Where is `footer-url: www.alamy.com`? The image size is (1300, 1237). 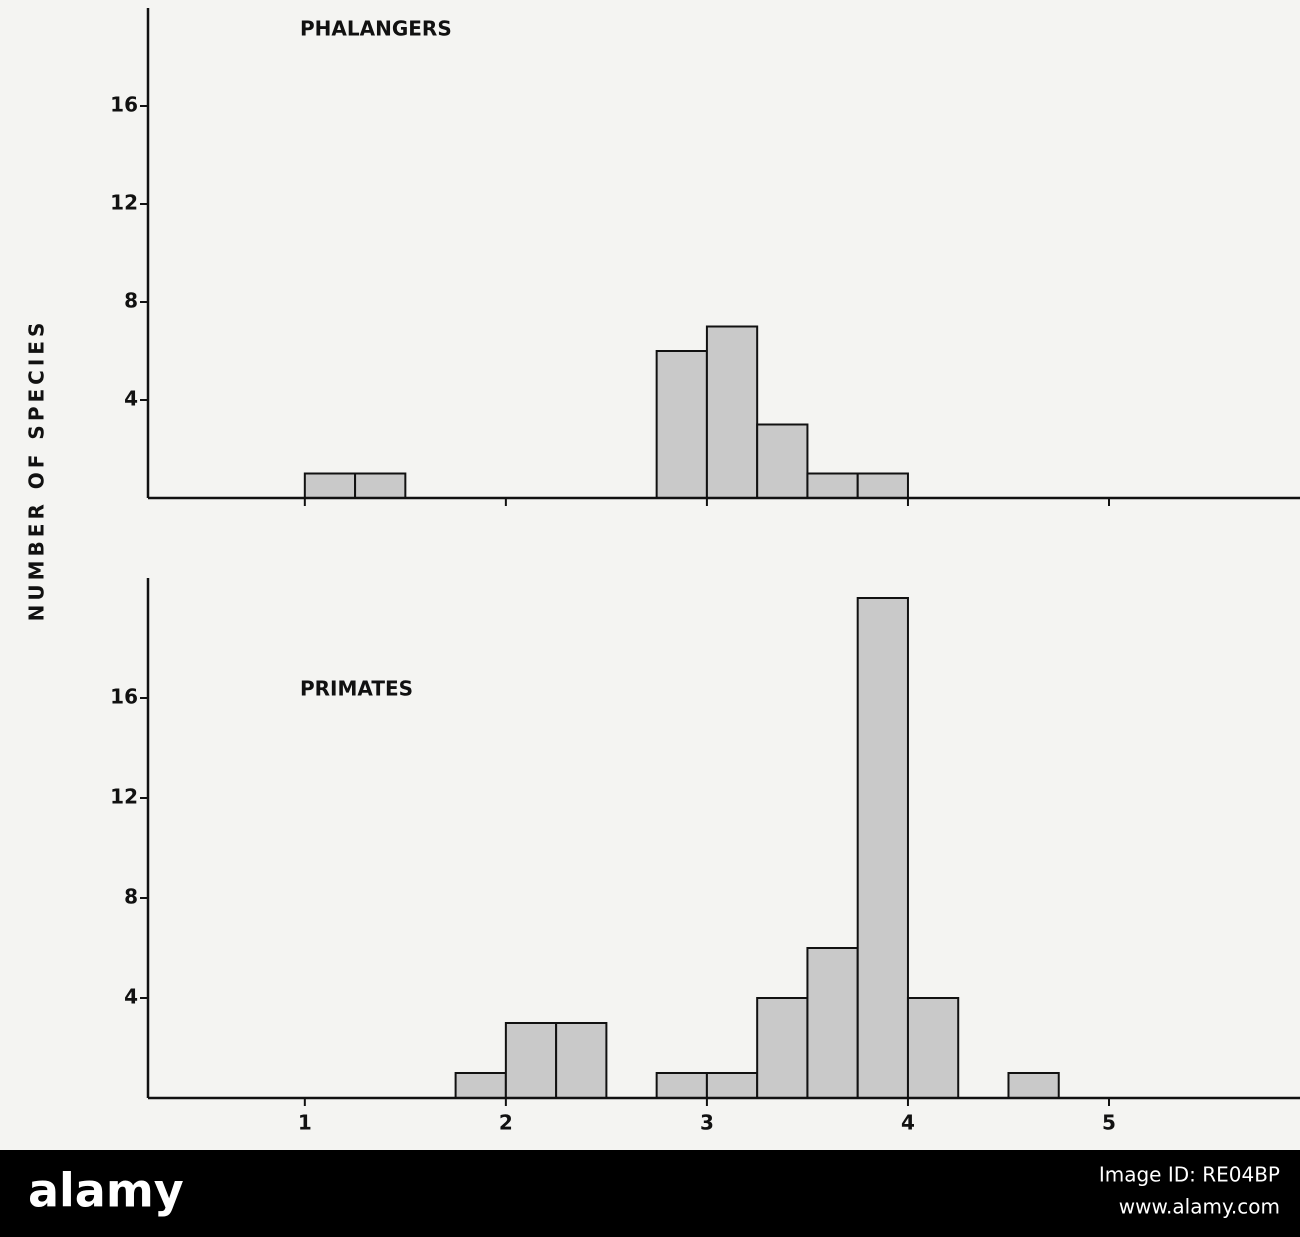
footer-url: www.alamy.com is located at coordinates (1199, 1207).